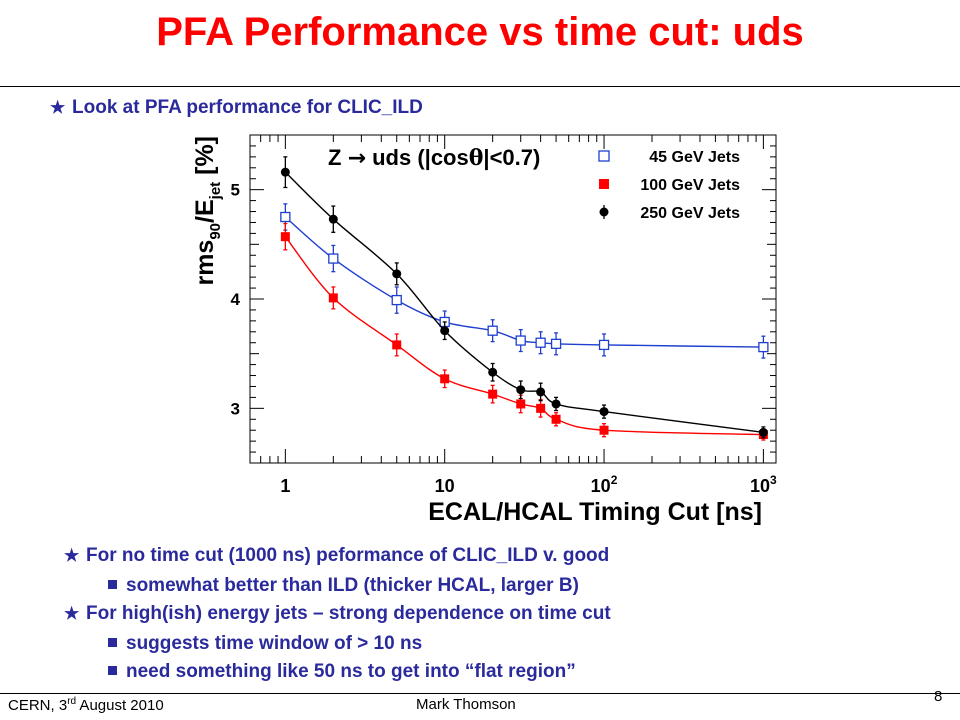 The height and width of the screenshot is (720, 960). What do you see at coordinates (357, 158) in the screenshot?
I see `chart-title-arrow: →` at bounding box center [357, 158].